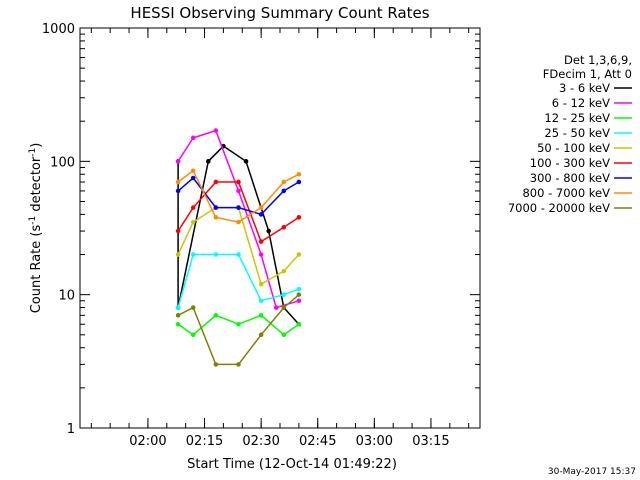  I want to click on y-axis-label: Count Rate (s-1 detector-1), so click(36, 228).